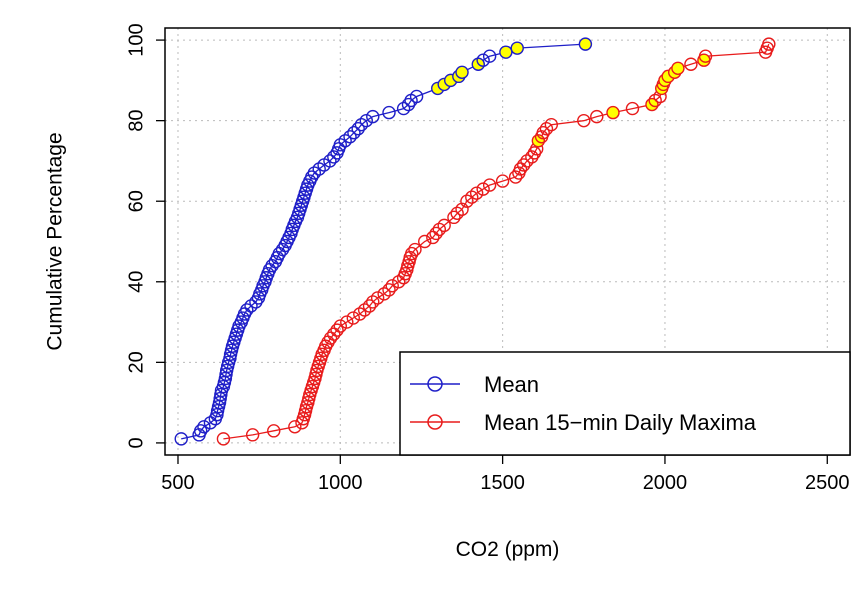 This screenshot has width=865, height=605. I want to click on x-tick-label: 1000, so click(340, 483).